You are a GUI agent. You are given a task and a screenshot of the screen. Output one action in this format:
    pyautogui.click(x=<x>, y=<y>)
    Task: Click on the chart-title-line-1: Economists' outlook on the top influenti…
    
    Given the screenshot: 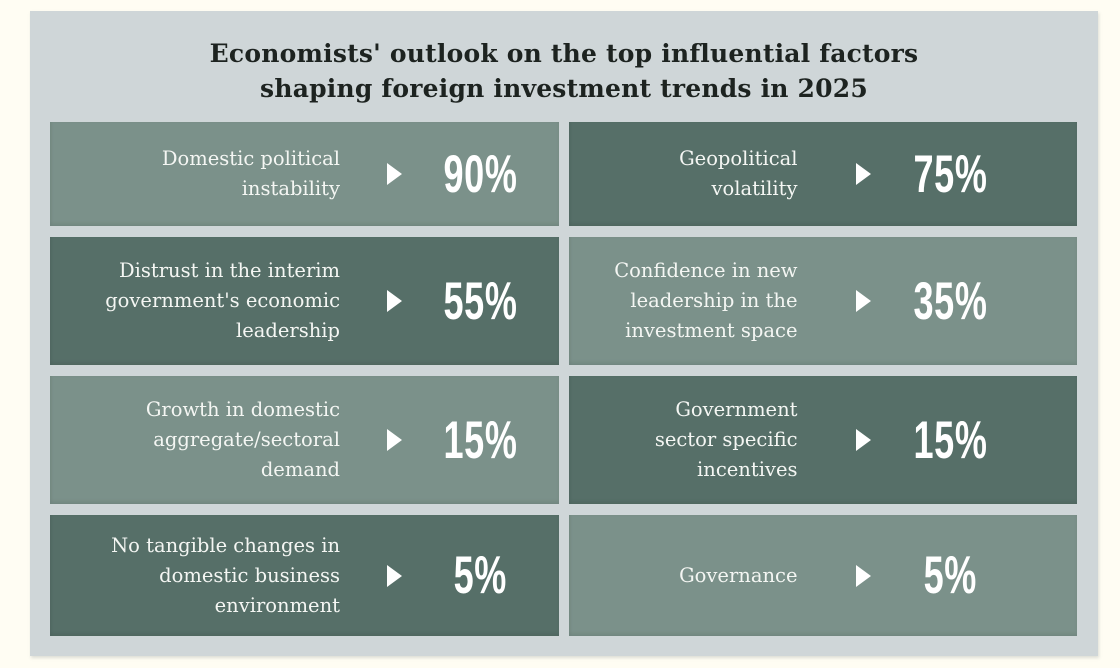 What is the action you would take?
    pyautogui.click(x=564, y=53)
    